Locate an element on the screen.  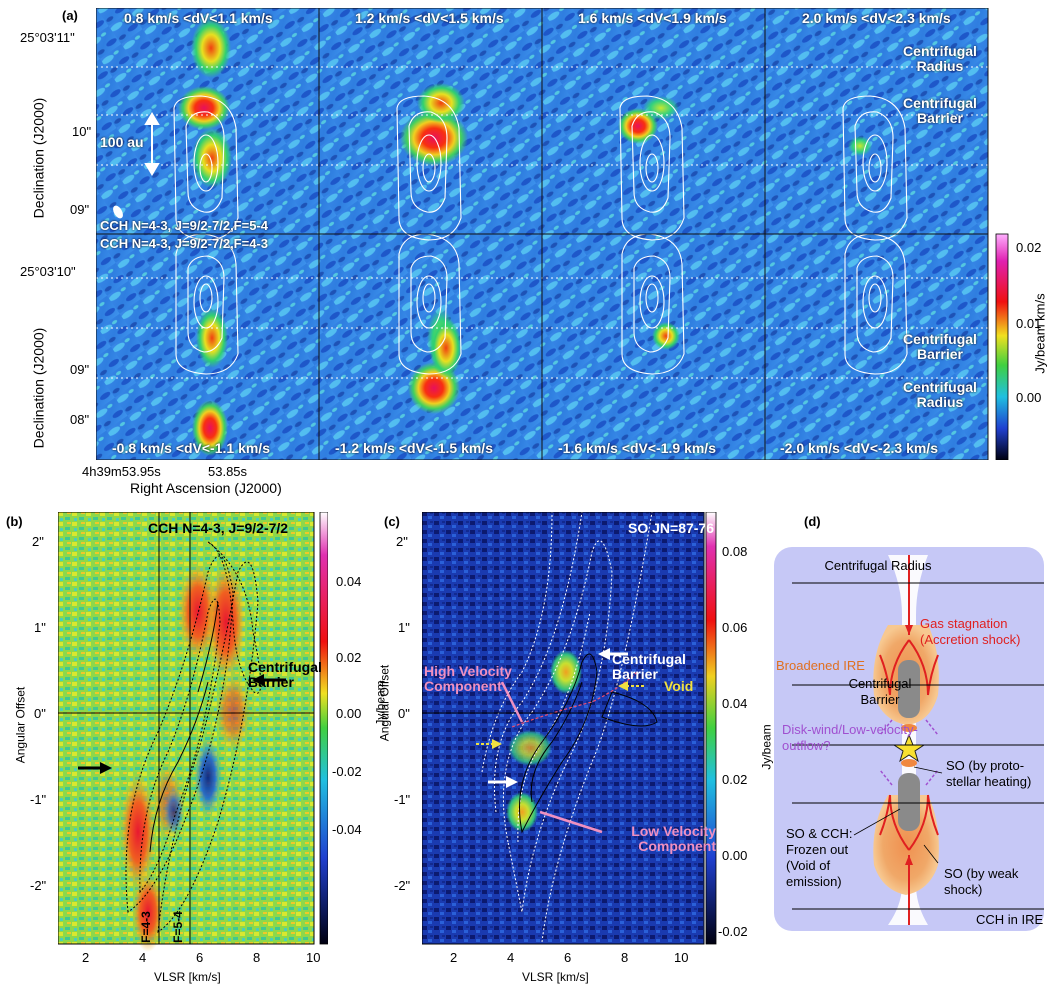
line-label-top: CCH N=4-3, J=9/2-7/2,F=5-4 is located at coordinates (184, 225).